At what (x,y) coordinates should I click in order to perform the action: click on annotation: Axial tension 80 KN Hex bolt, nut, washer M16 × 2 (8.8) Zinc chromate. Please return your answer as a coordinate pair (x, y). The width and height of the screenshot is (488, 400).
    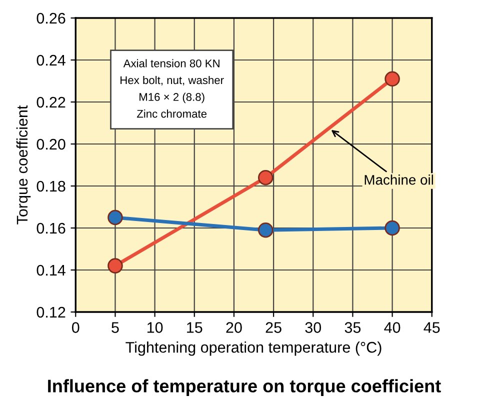
    Looking at the image, I should click on (172, 88).